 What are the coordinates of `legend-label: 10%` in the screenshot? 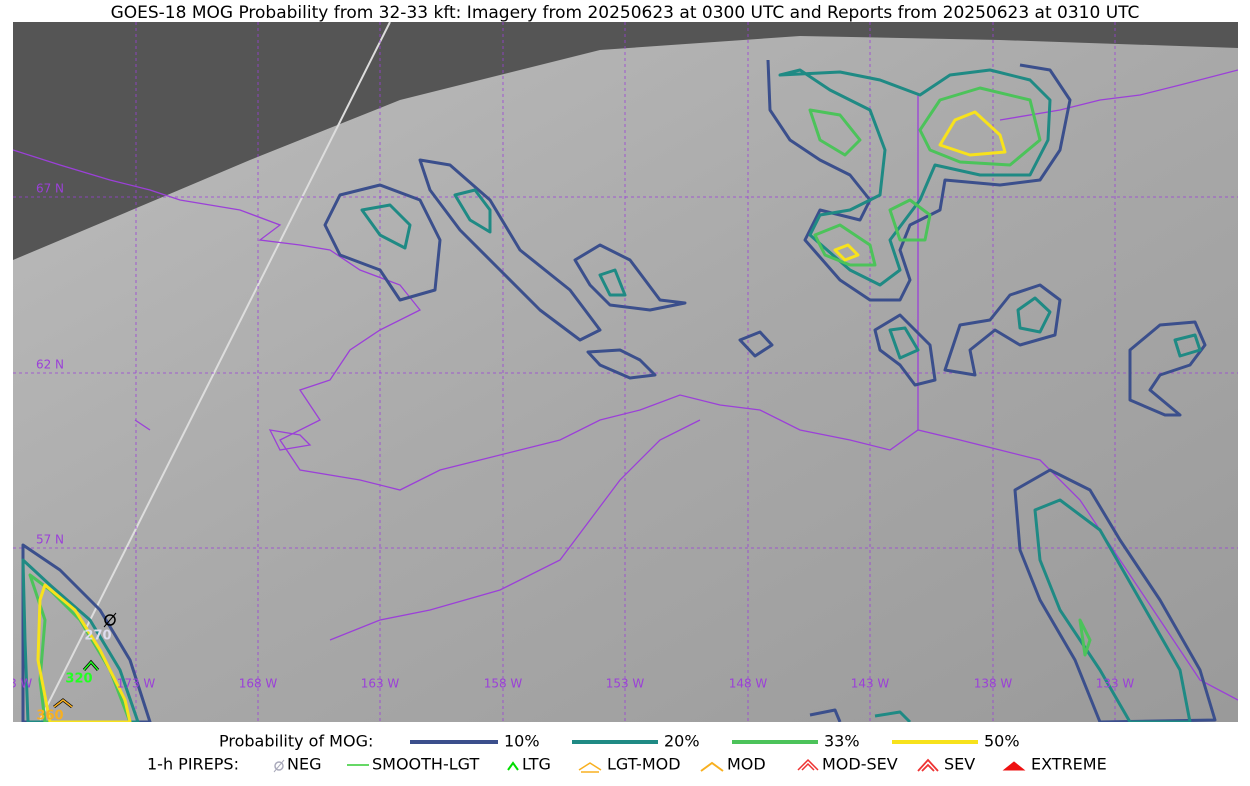 It's located at (522, 741).